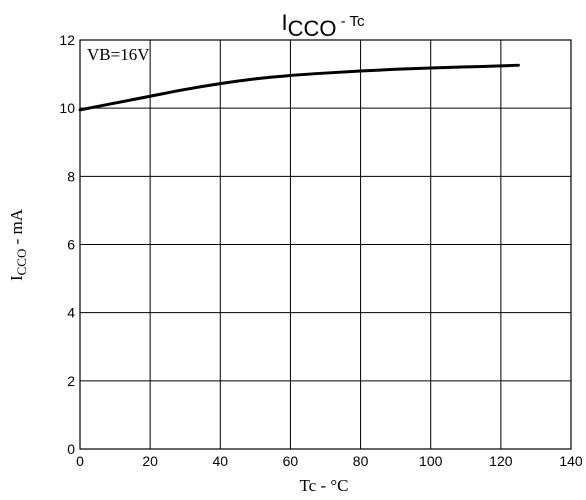 Image resolution: width=586 pixels, height=500 pixels. What do you see at coordinates (80, 461) in the screenshot?
I see `x-tick-label: 0` at bounding box center [80, 461].